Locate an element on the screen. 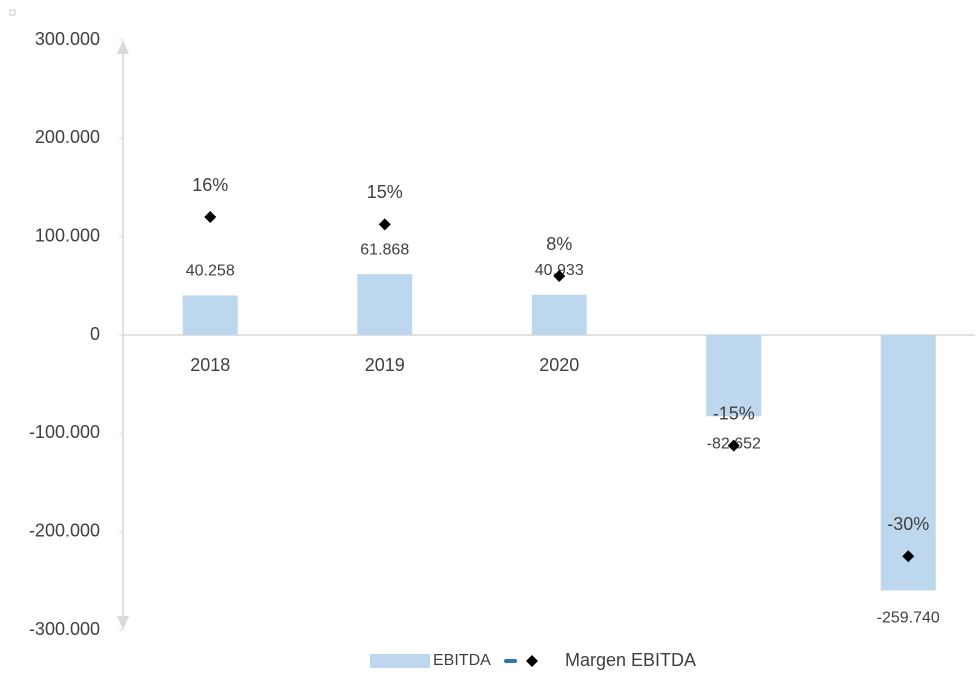 This screenshot has height=675, width=980. bar-value-label: -259.740 is located at coordinates (908, 618).